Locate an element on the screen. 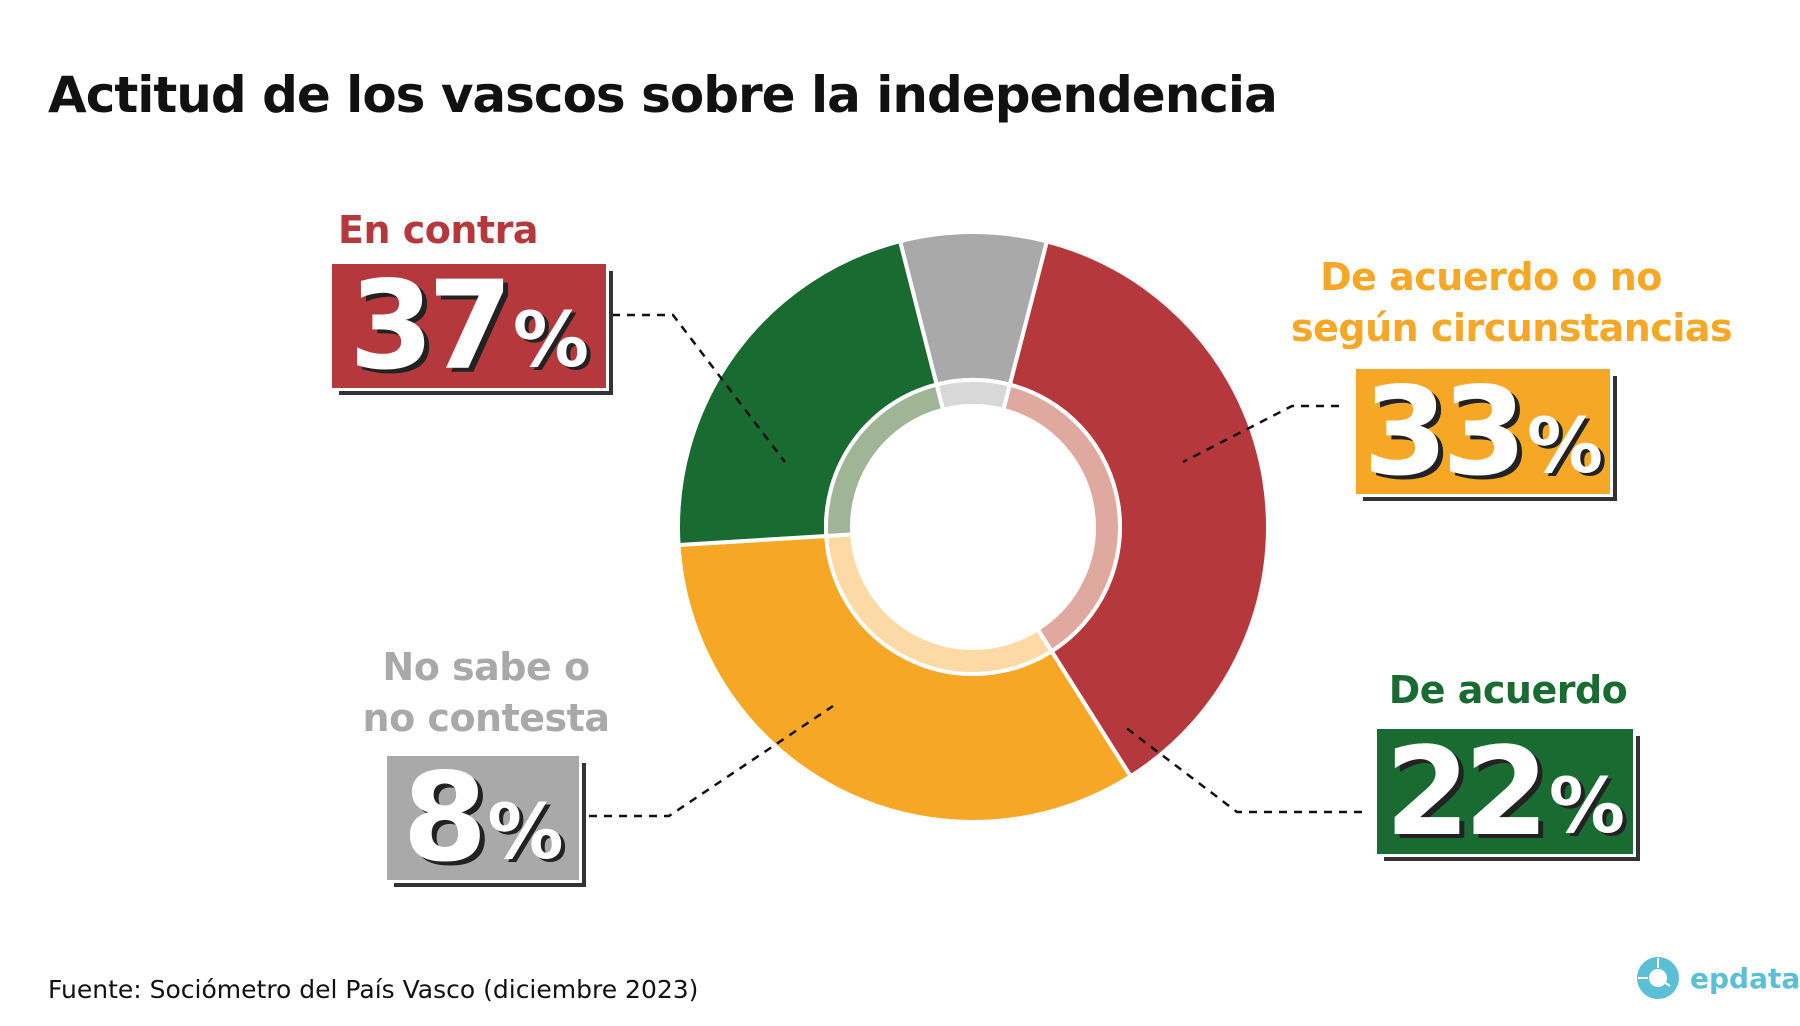  slice-de-acuerdo is located at coordinates (808, 393).